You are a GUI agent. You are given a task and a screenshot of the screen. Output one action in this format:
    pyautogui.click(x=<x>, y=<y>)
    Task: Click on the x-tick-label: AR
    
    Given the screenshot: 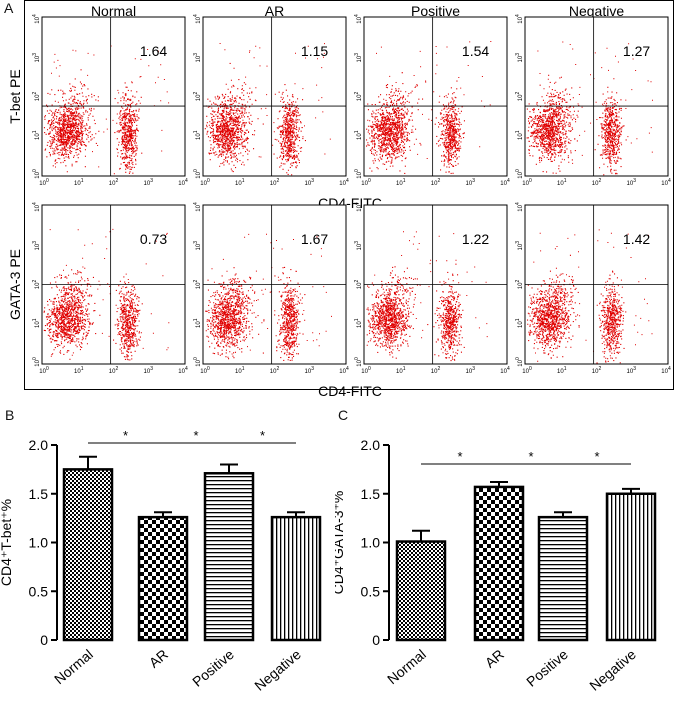 What is the action you would take?
    pyautogui.click(x=158, y=658)
    